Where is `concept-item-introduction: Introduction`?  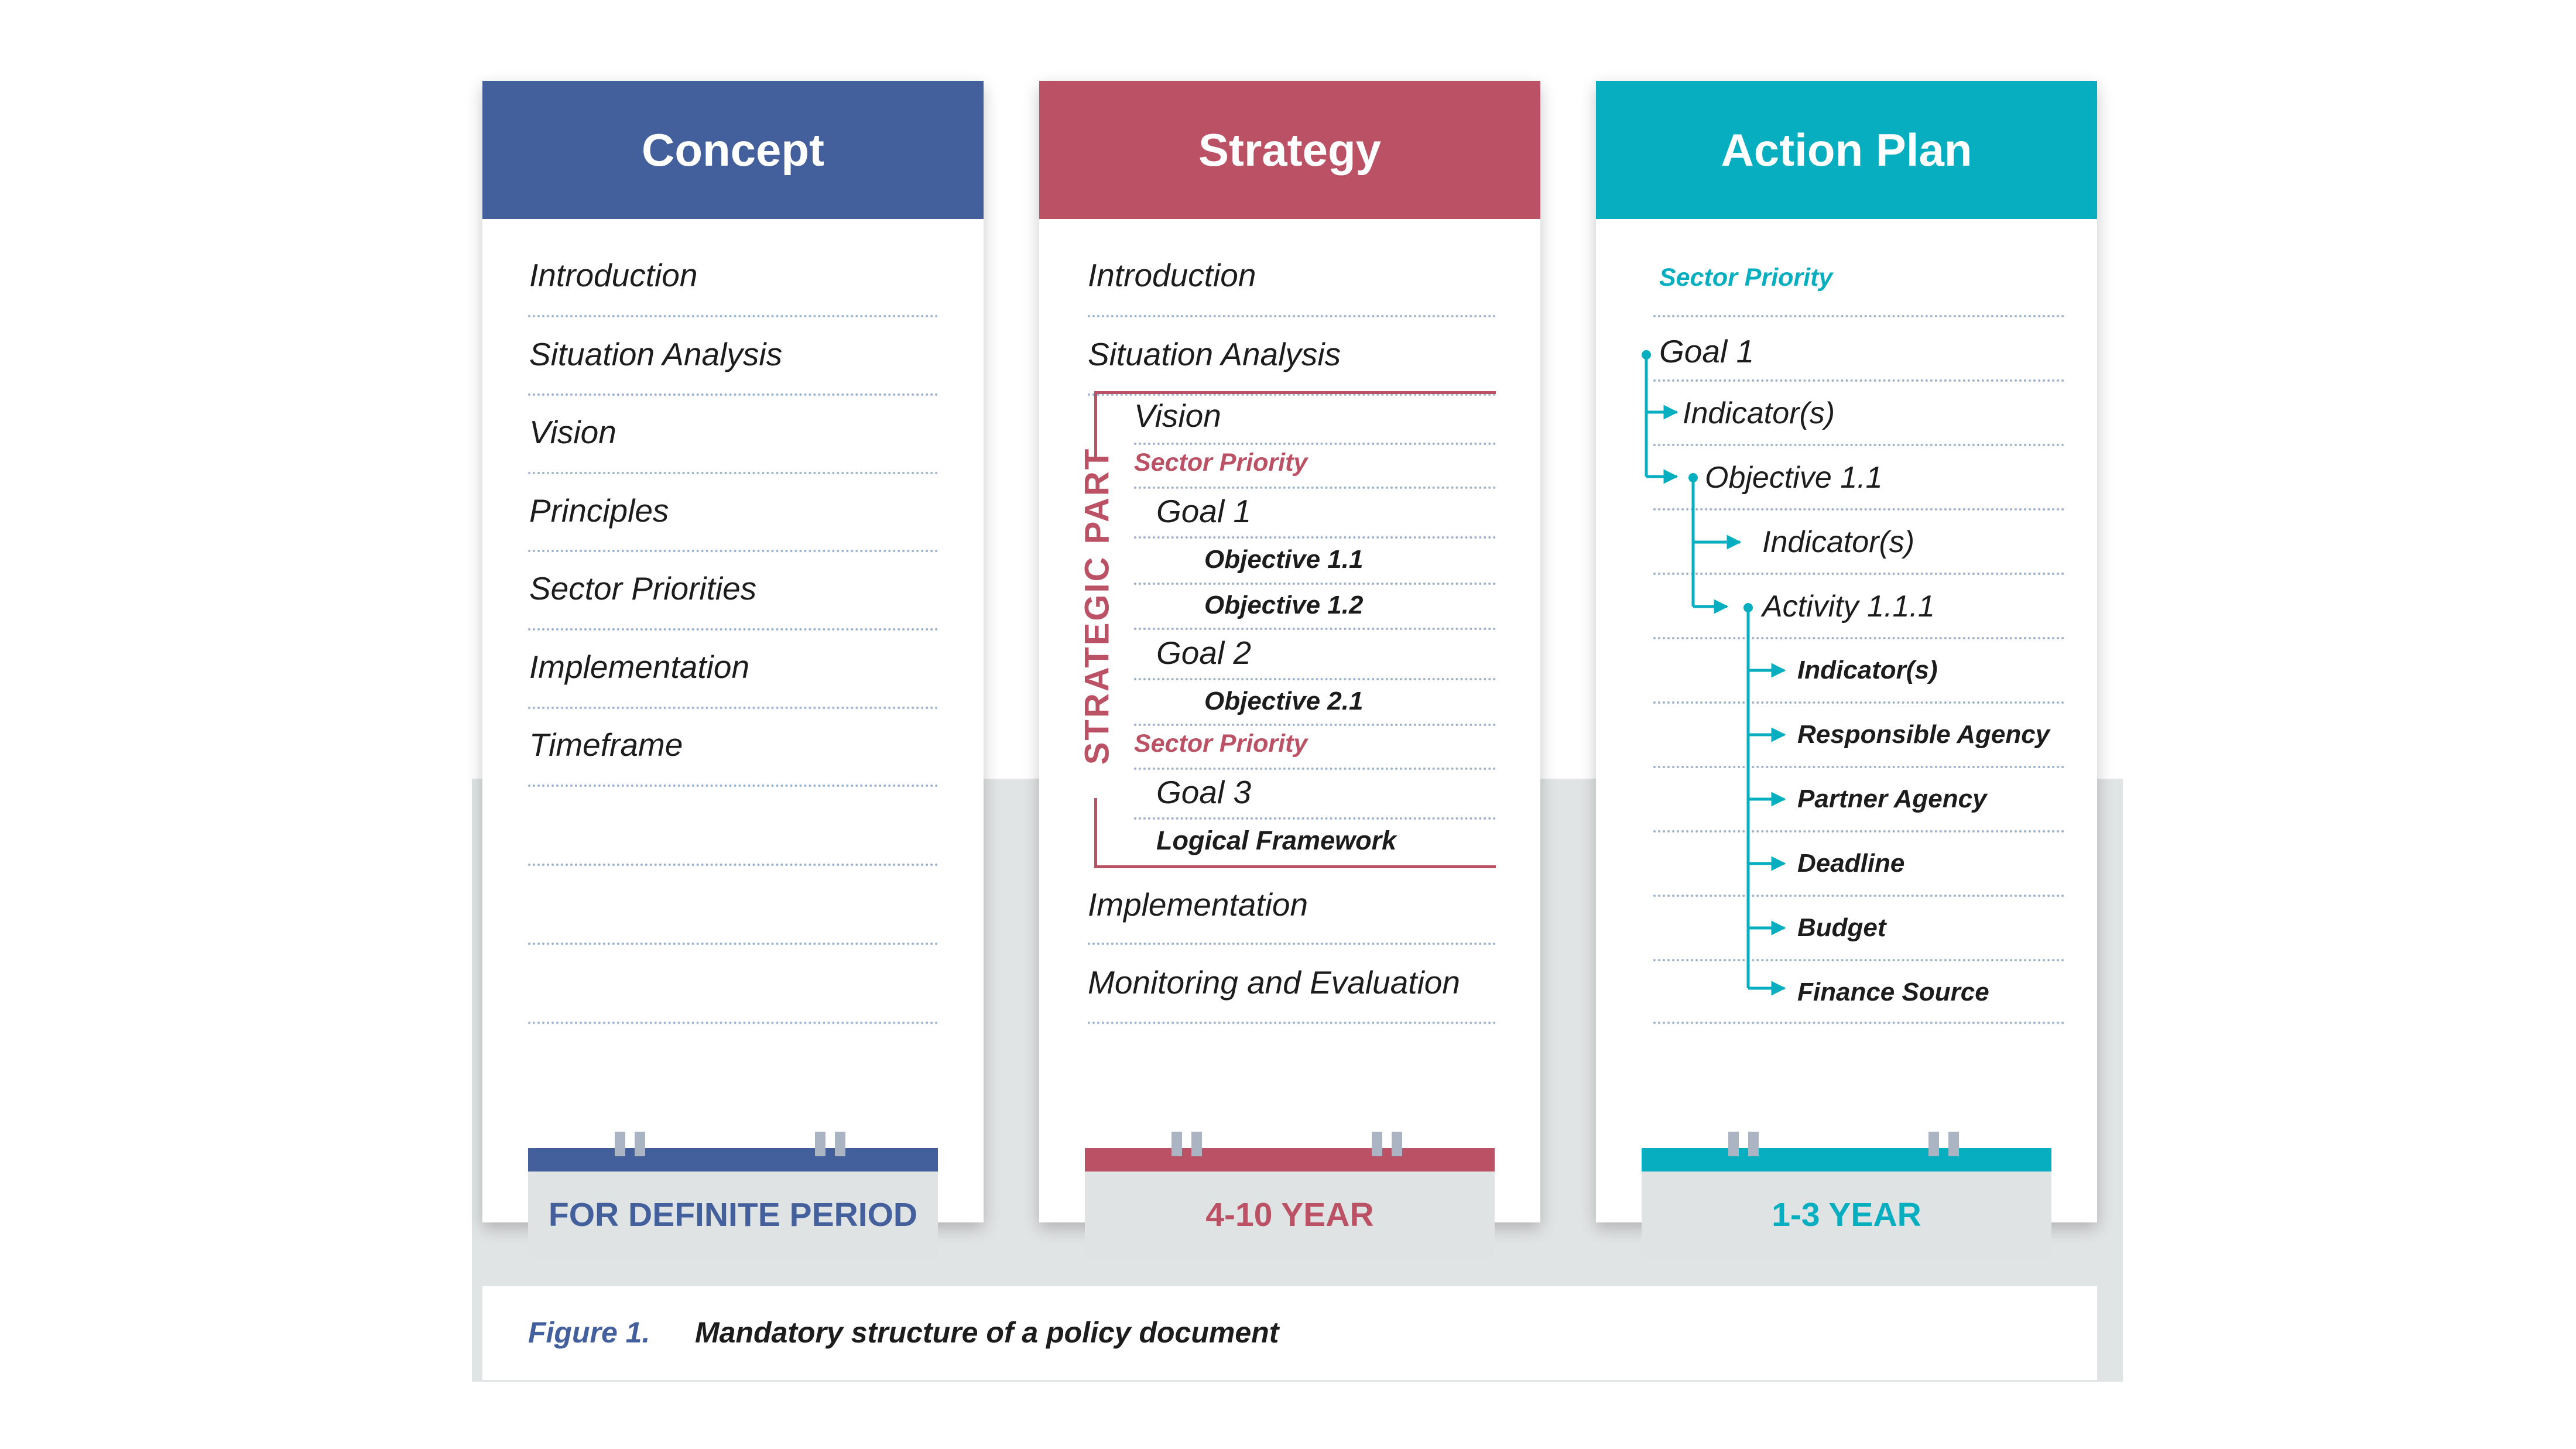
concept-item-introduction: Introduction is located at coordinates (613, 275).